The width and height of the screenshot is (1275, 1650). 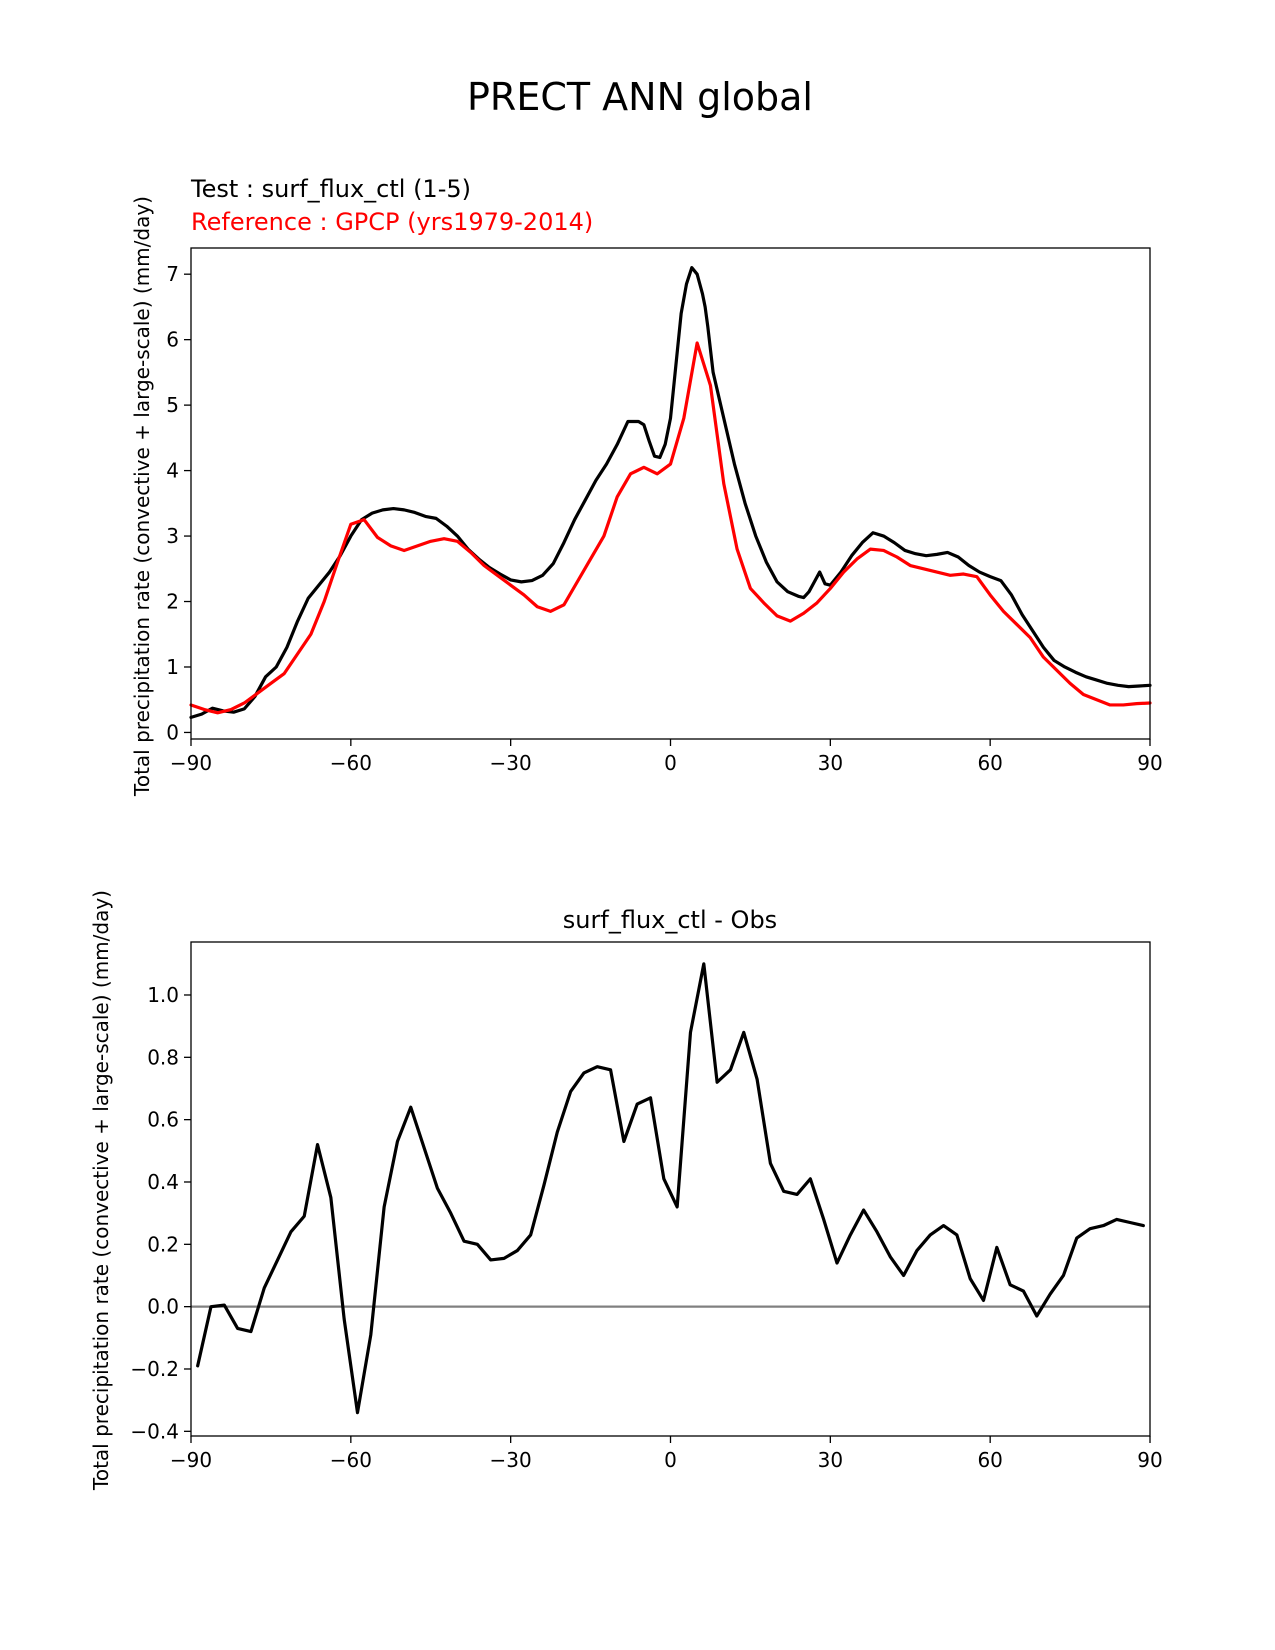 What do you see at coordinates (172, 732) in the screenshot?
I see `top-y-tick-label: 0` at bounding box center [172, 732].